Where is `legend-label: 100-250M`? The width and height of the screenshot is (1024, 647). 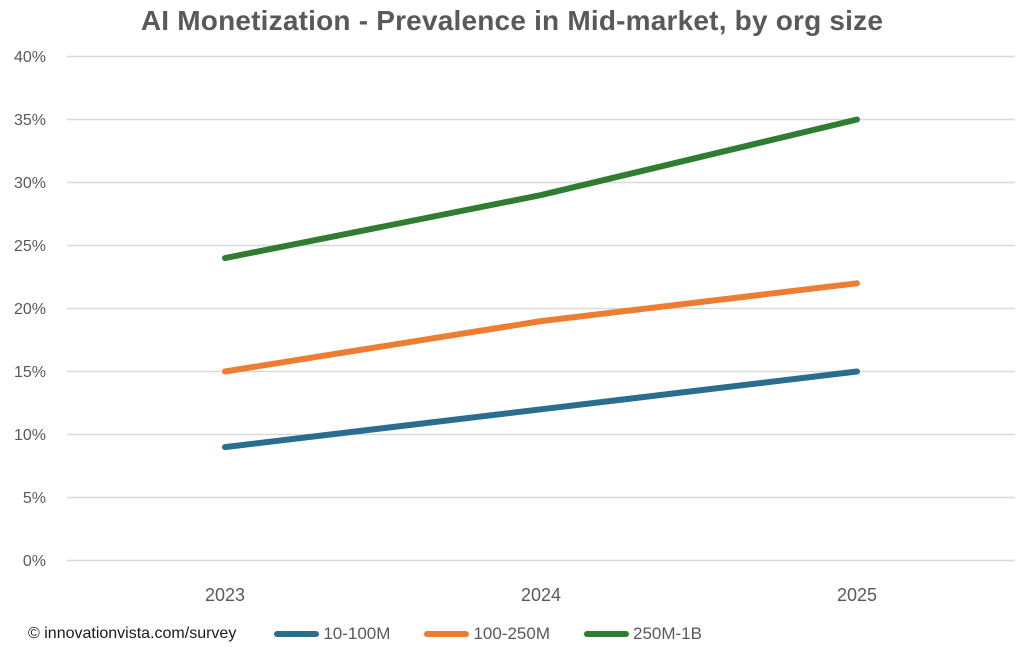
legend-label: 100-250M is located at coordinates (511, 633).